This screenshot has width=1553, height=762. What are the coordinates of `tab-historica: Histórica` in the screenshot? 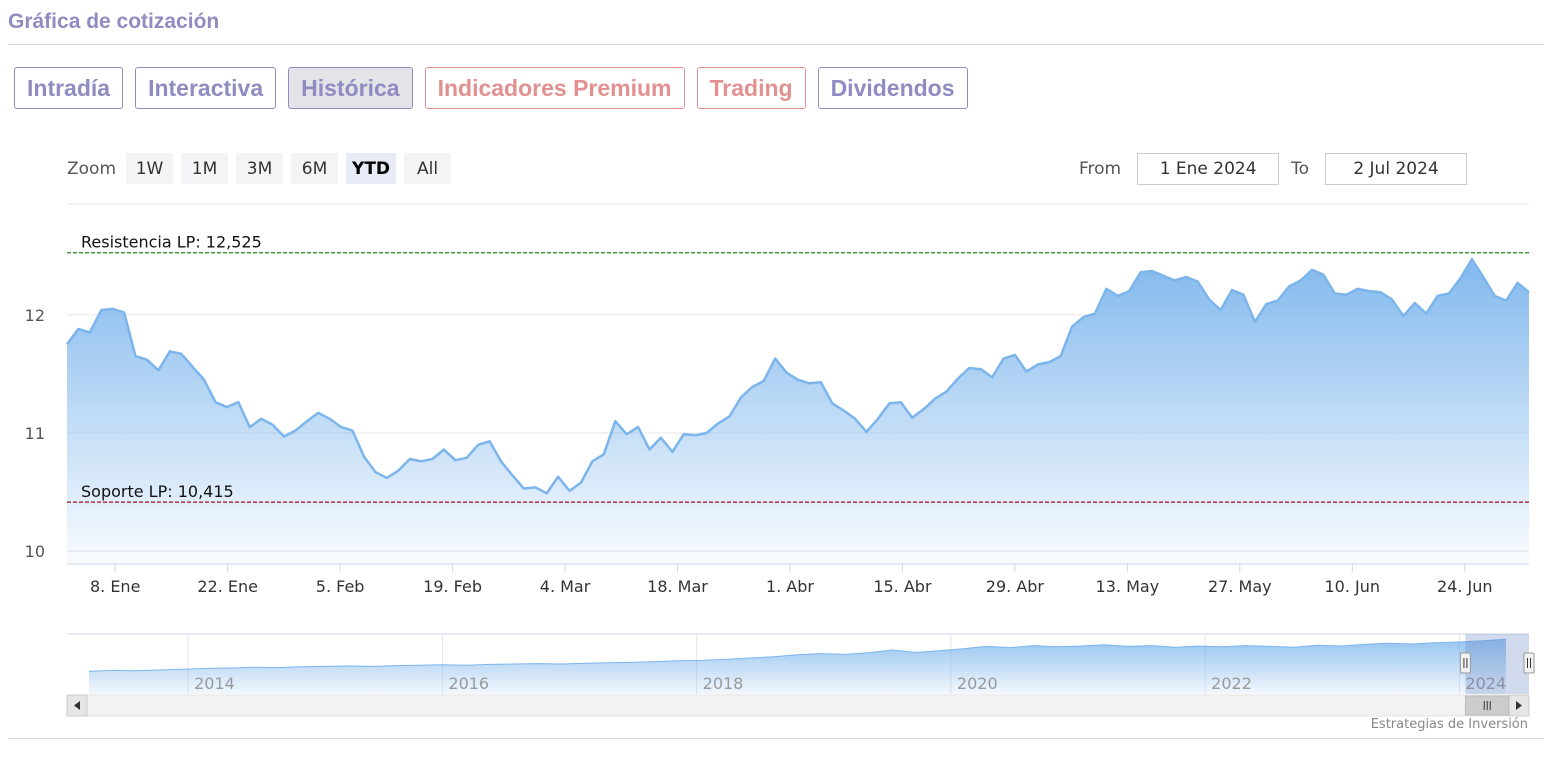 It's located at (350, 88).